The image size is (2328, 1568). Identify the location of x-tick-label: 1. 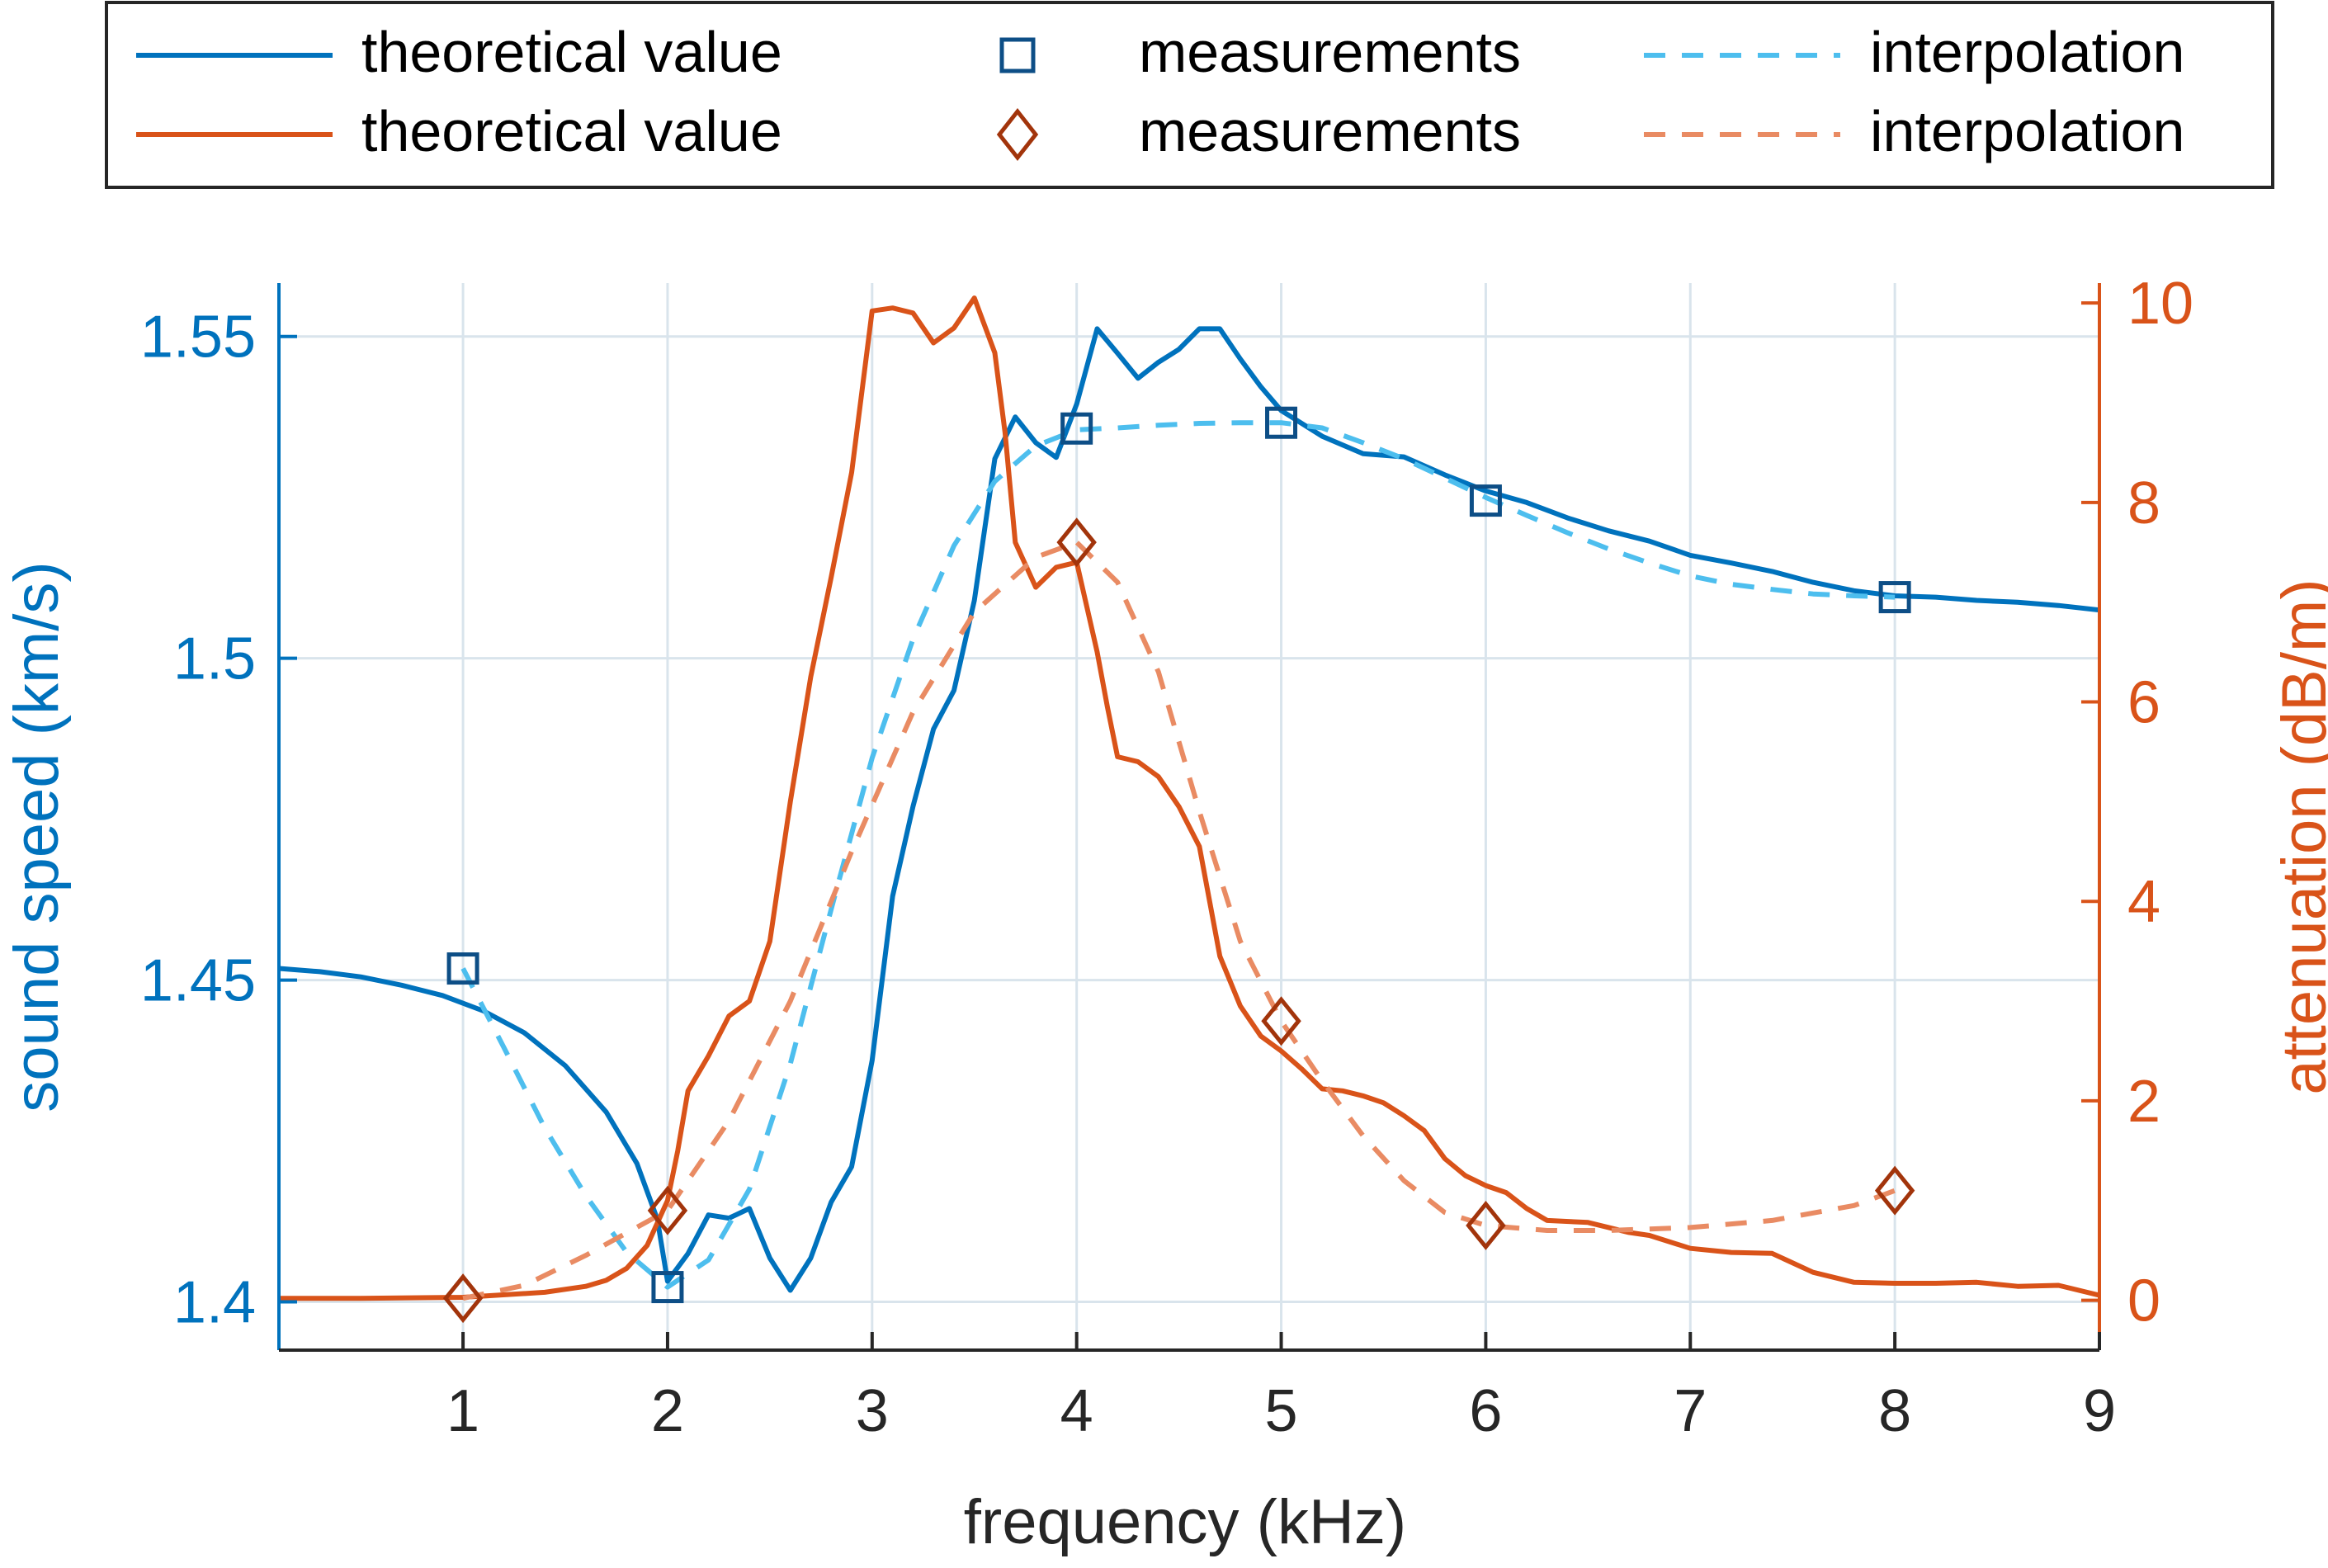
(462, 1411).